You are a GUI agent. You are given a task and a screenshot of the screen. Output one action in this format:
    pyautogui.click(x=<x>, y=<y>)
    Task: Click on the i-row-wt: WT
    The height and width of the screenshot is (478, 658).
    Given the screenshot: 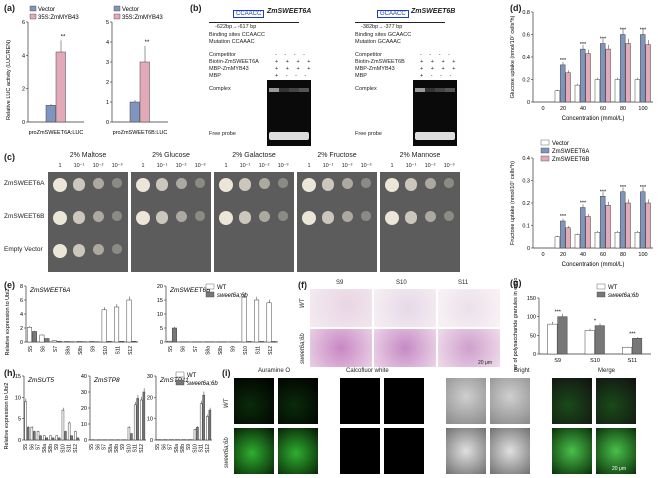 What is the action you would take?
    pyautogui.click(x=227, y=403)
    